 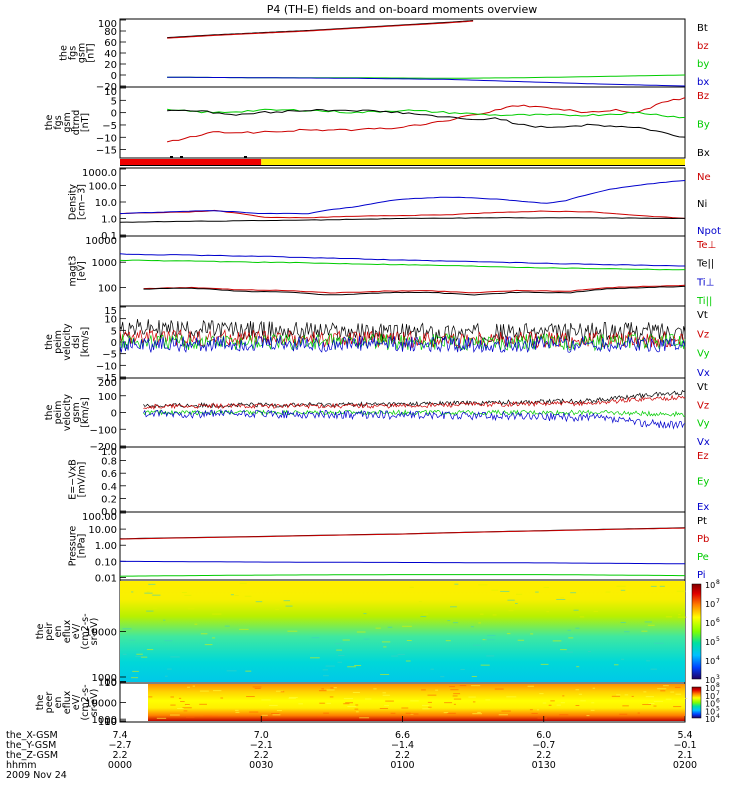 What do you see at coordinates (718, 677) in the screenshot?
I see `colorbar-exponent: 3` at bounding box center [718, 677].